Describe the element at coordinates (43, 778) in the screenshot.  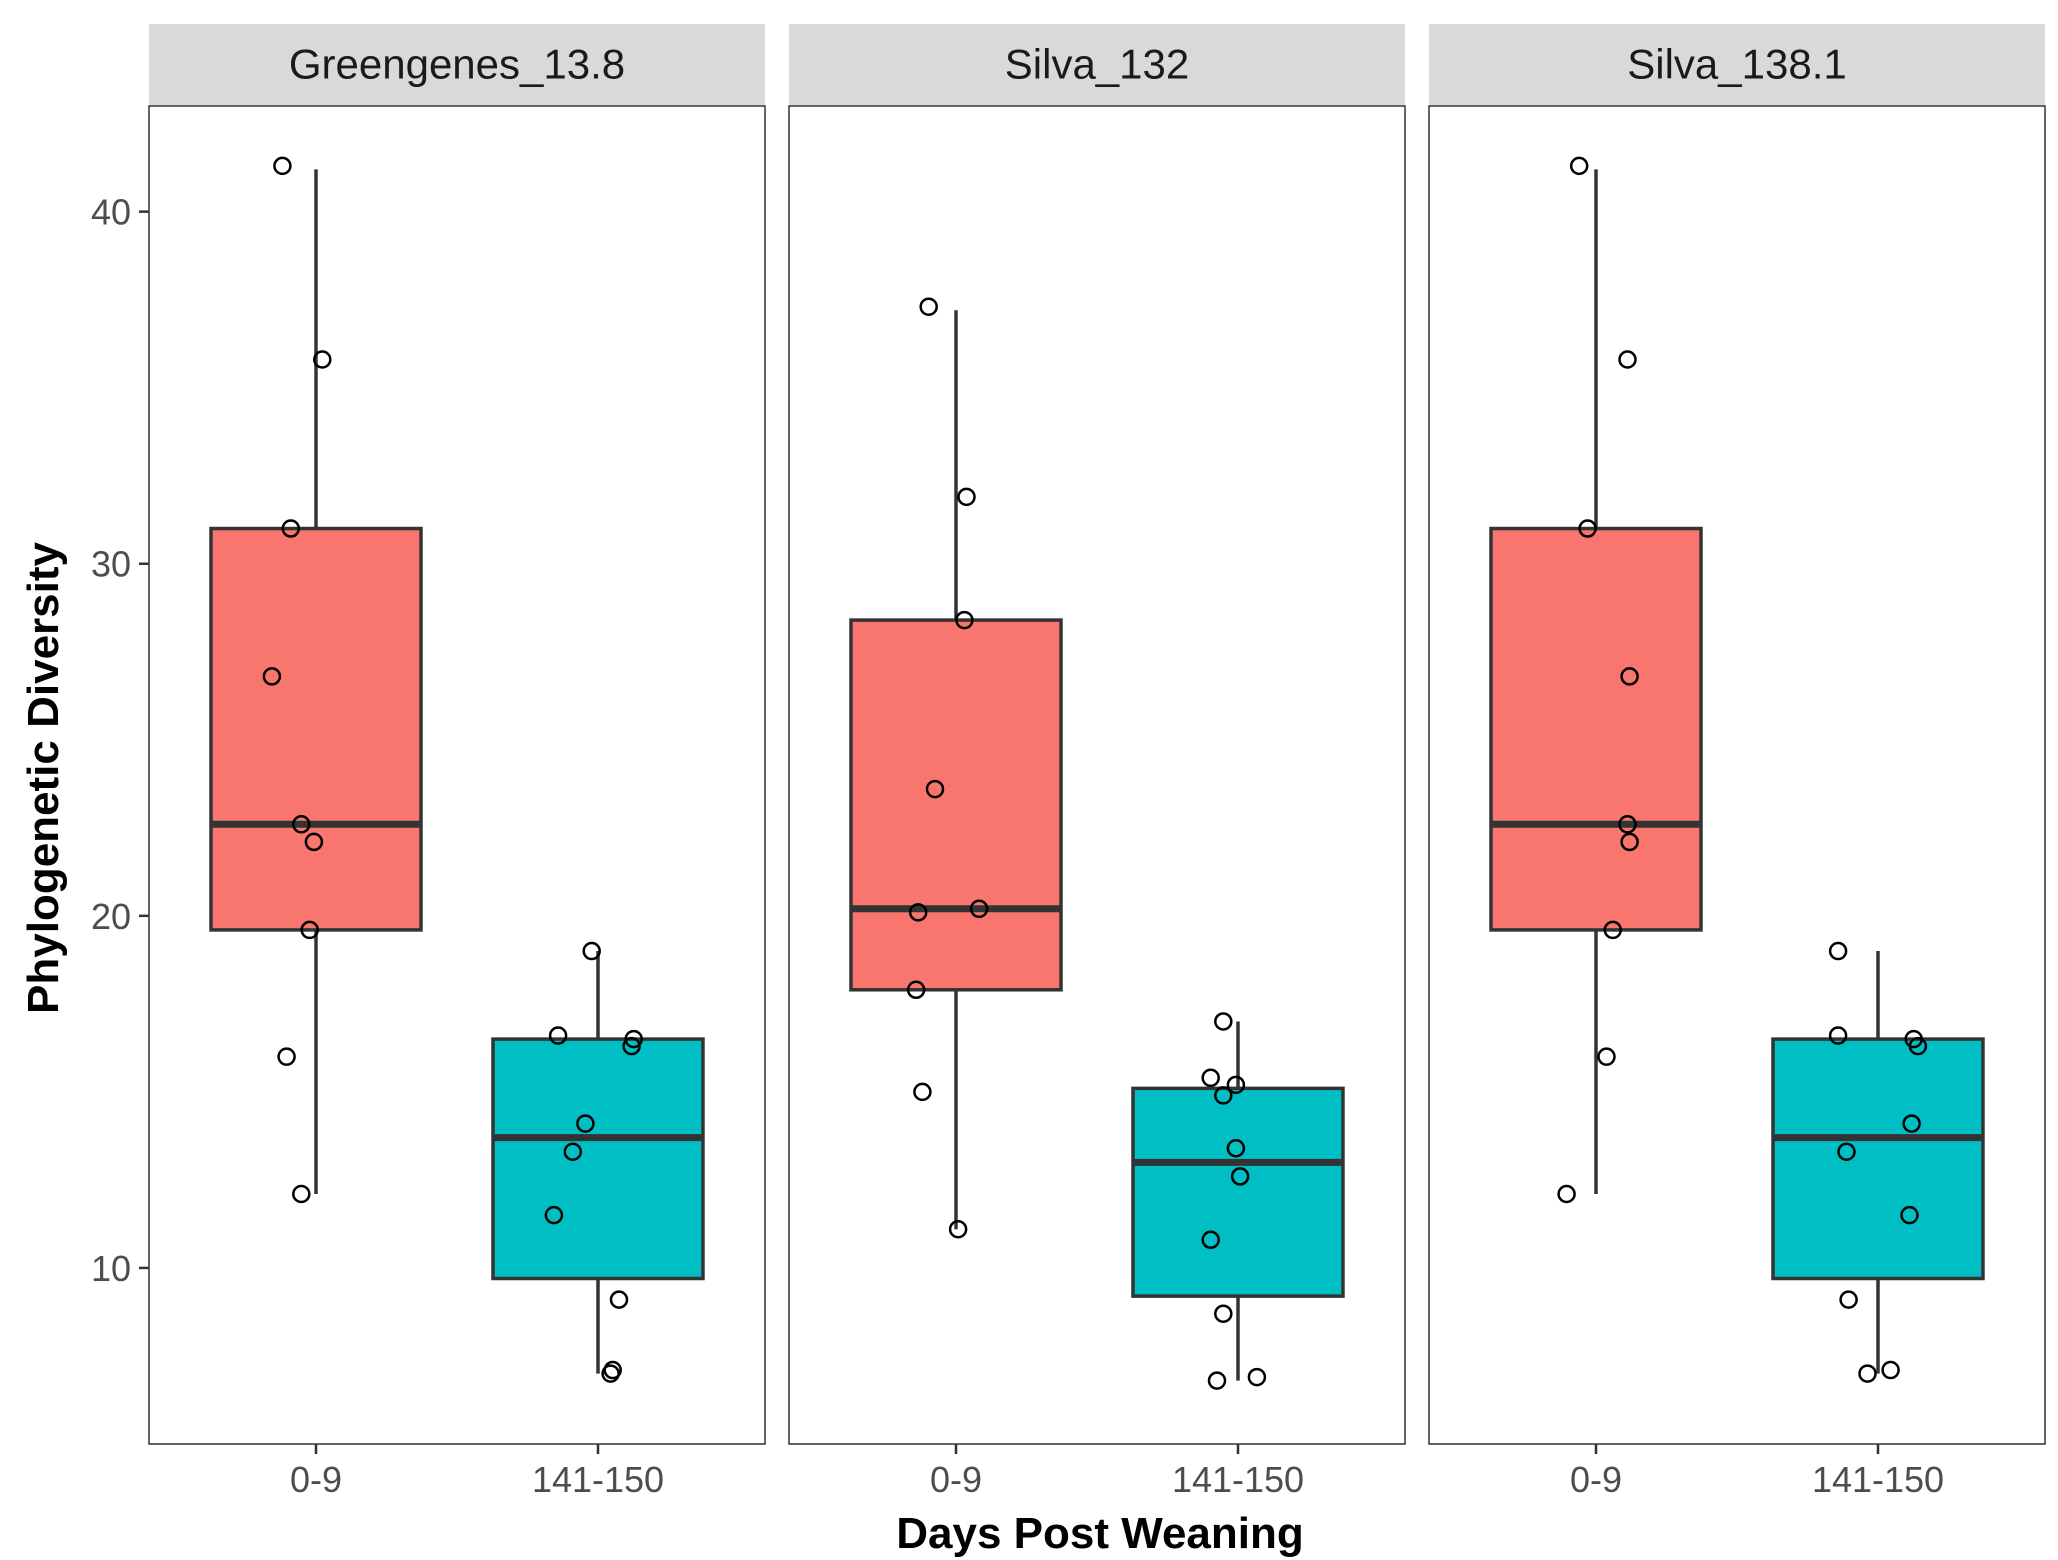
I see `y-axis-title: Phylogenetic Diversity` at that location.